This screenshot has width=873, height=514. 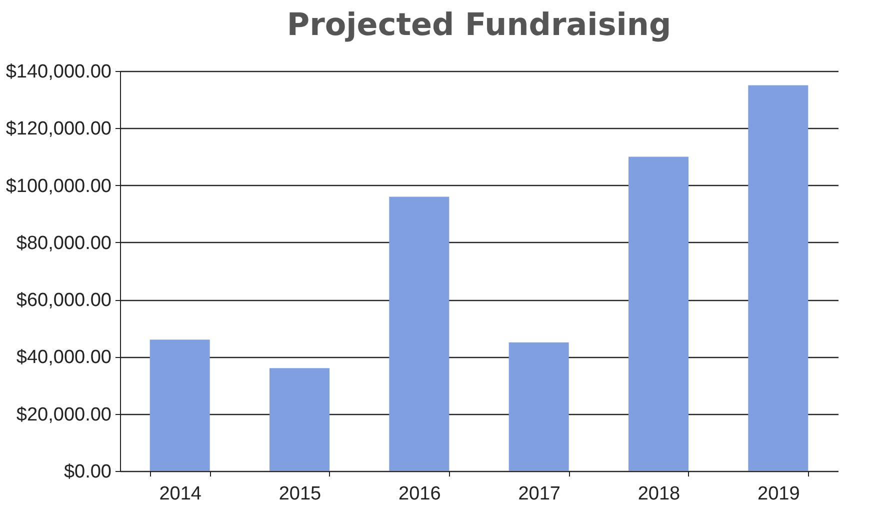 What do you see at coordinates (300, 494) in the screenshot?
I see `x-tick-label: 2015` at bounding box center [300, 494].